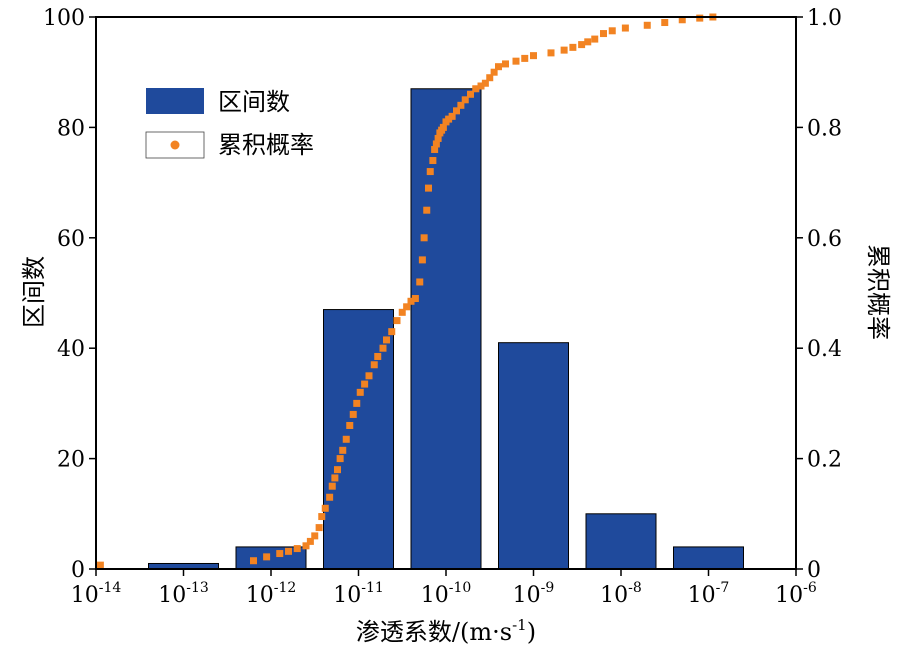  I want to click on x-tick-label: 10⁻⁷, so click(709, 594).